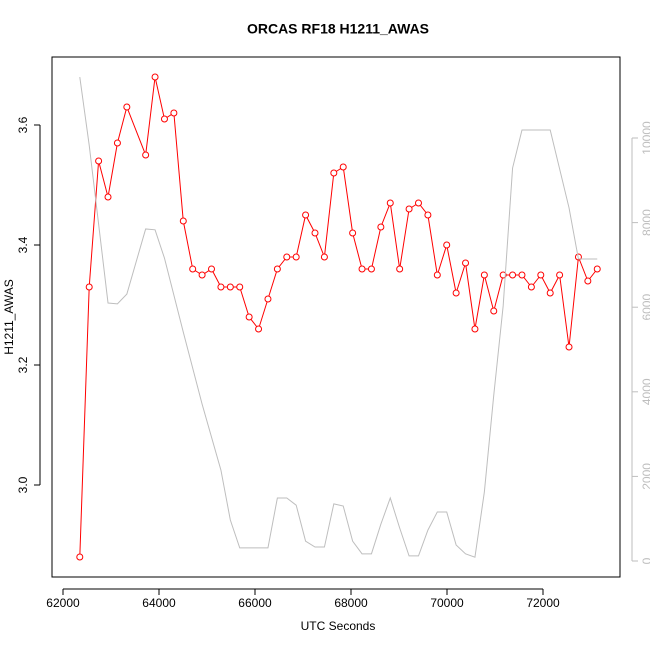  I want to click on y-tick-label: 3.2, so click(23, 364).